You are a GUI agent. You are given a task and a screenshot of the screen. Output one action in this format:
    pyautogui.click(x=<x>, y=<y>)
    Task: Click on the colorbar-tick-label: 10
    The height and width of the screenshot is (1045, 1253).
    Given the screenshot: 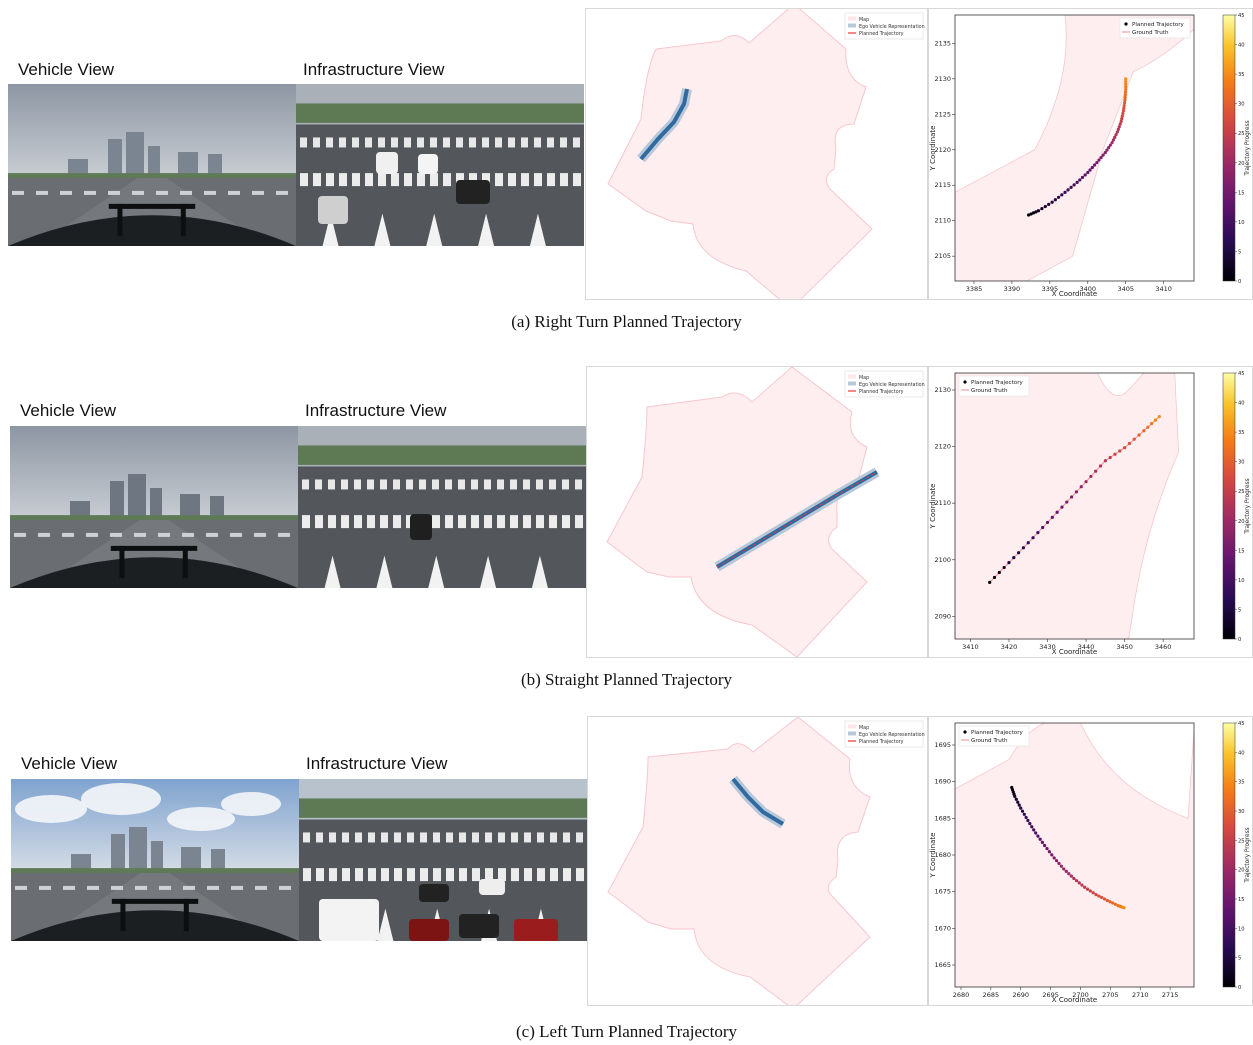 What is the action you would take?
    pyautogui.click(x=1241, y=223)
    